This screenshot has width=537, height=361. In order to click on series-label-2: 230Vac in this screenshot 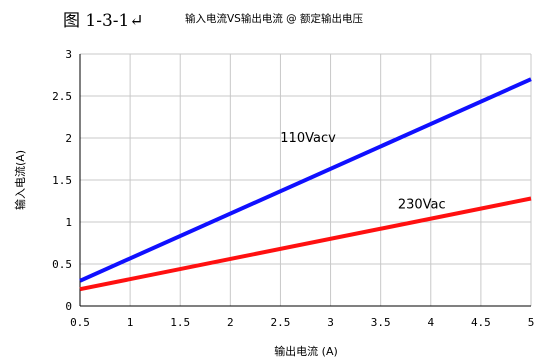, I will do `click(422, 204)`.